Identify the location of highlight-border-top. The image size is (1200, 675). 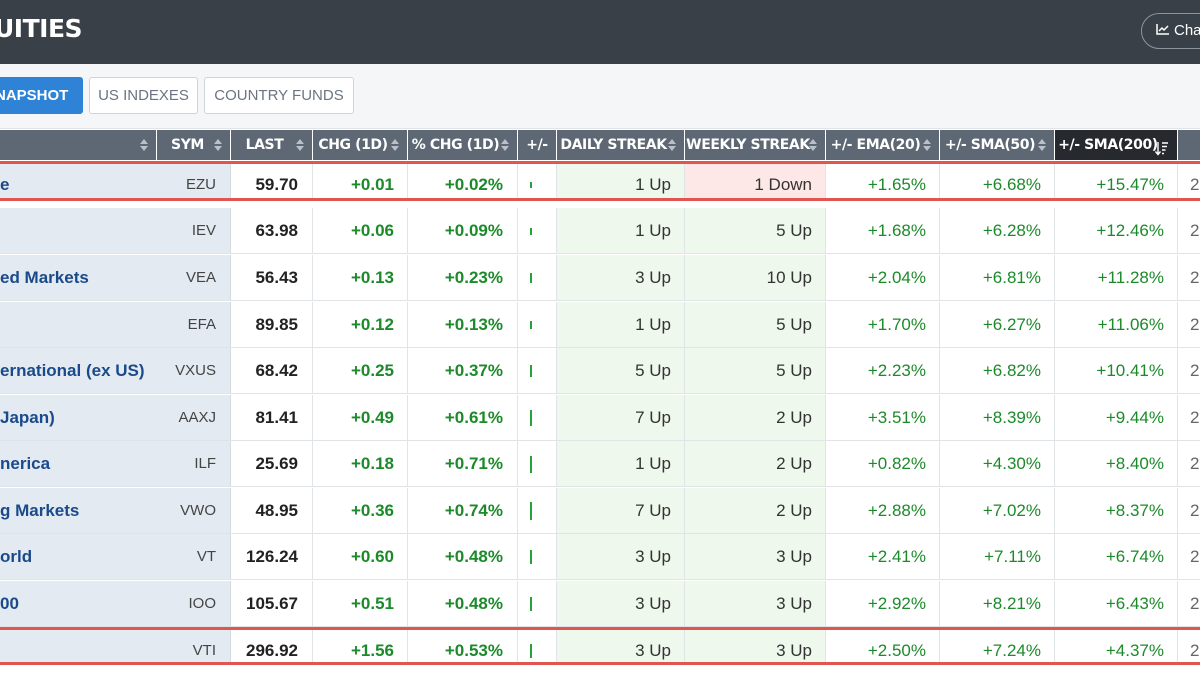
(600, 162).